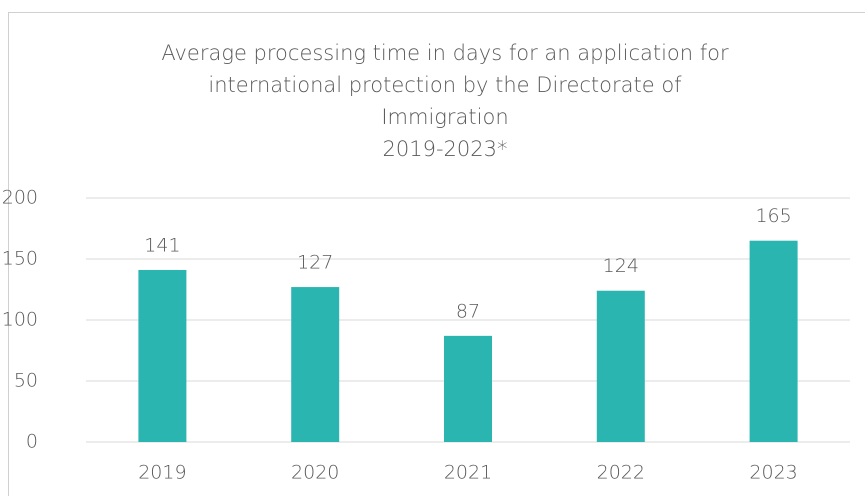 The image size is (865, 496). What do you see at coordinates (445, 149) in the screenshot?
I see `chart-title: 2019-2023*` at bounding box center [445, 149].